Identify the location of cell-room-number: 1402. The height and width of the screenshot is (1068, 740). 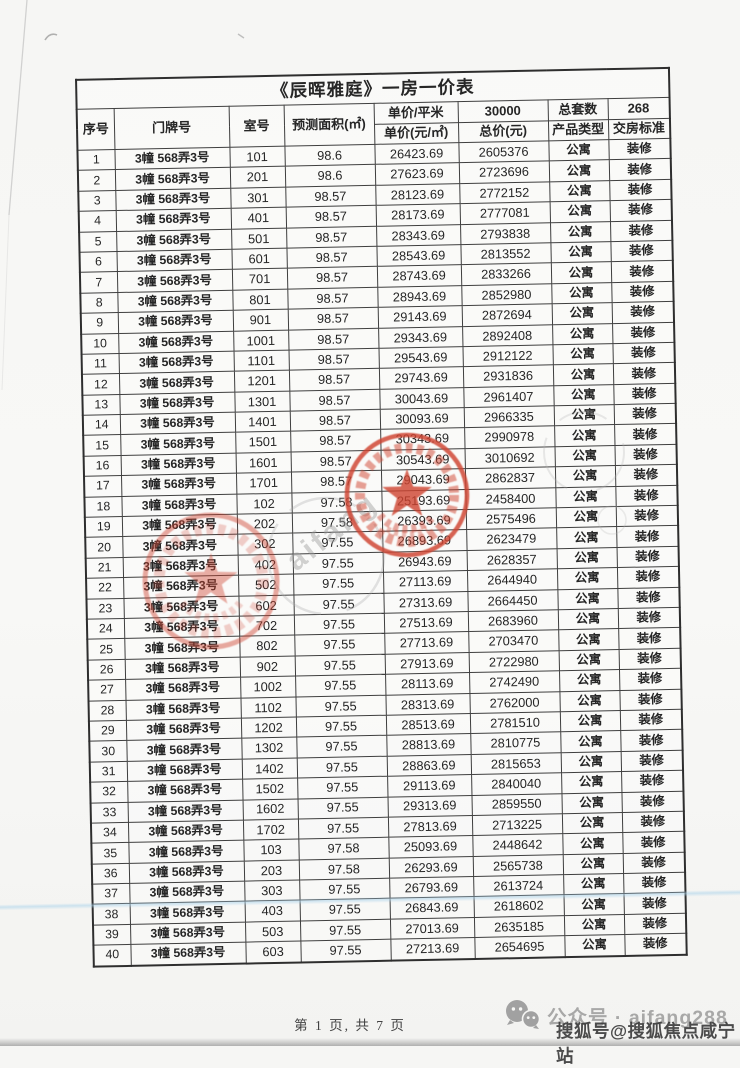
(269, 768).